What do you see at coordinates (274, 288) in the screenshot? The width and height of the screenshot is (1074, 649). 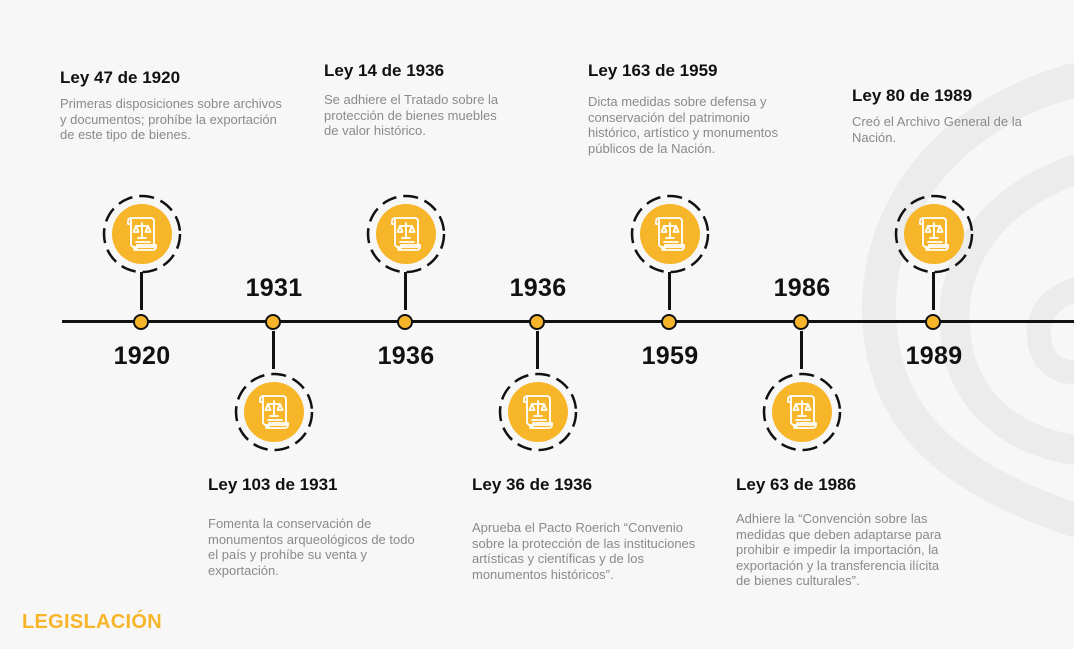 I see `year-label-1931: 1931` at bounding box center [274, 288].